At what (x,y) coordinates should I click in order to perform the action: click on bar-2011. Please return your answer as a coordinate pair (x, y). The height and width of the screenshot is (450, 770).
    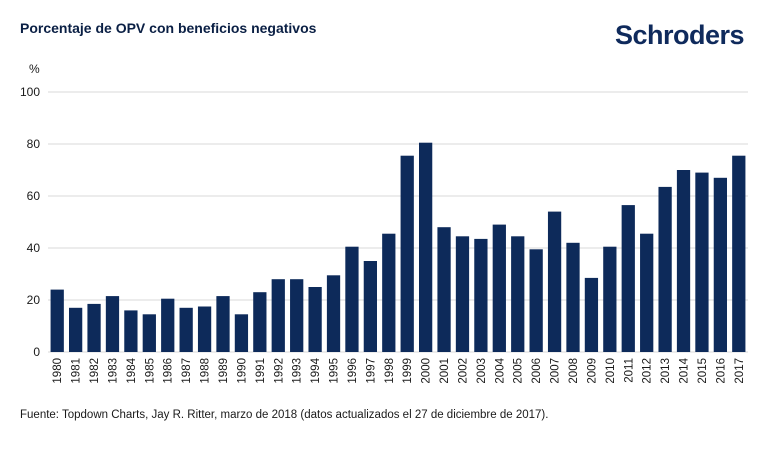
    Looking at the image, I should click on (628, 278).